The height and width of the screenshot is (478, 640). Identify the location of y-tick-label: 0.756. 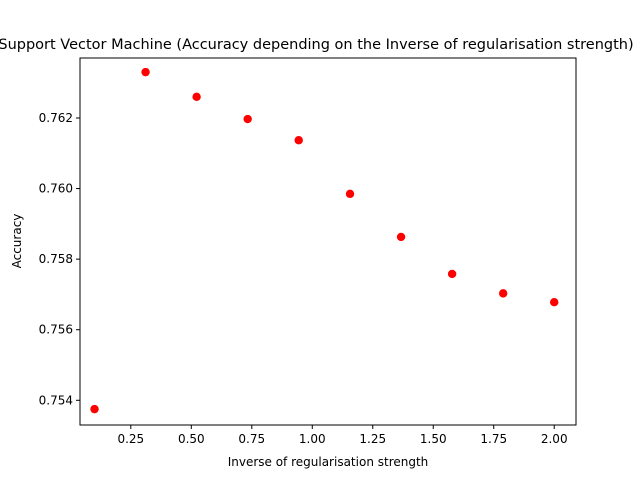
(56, 330).